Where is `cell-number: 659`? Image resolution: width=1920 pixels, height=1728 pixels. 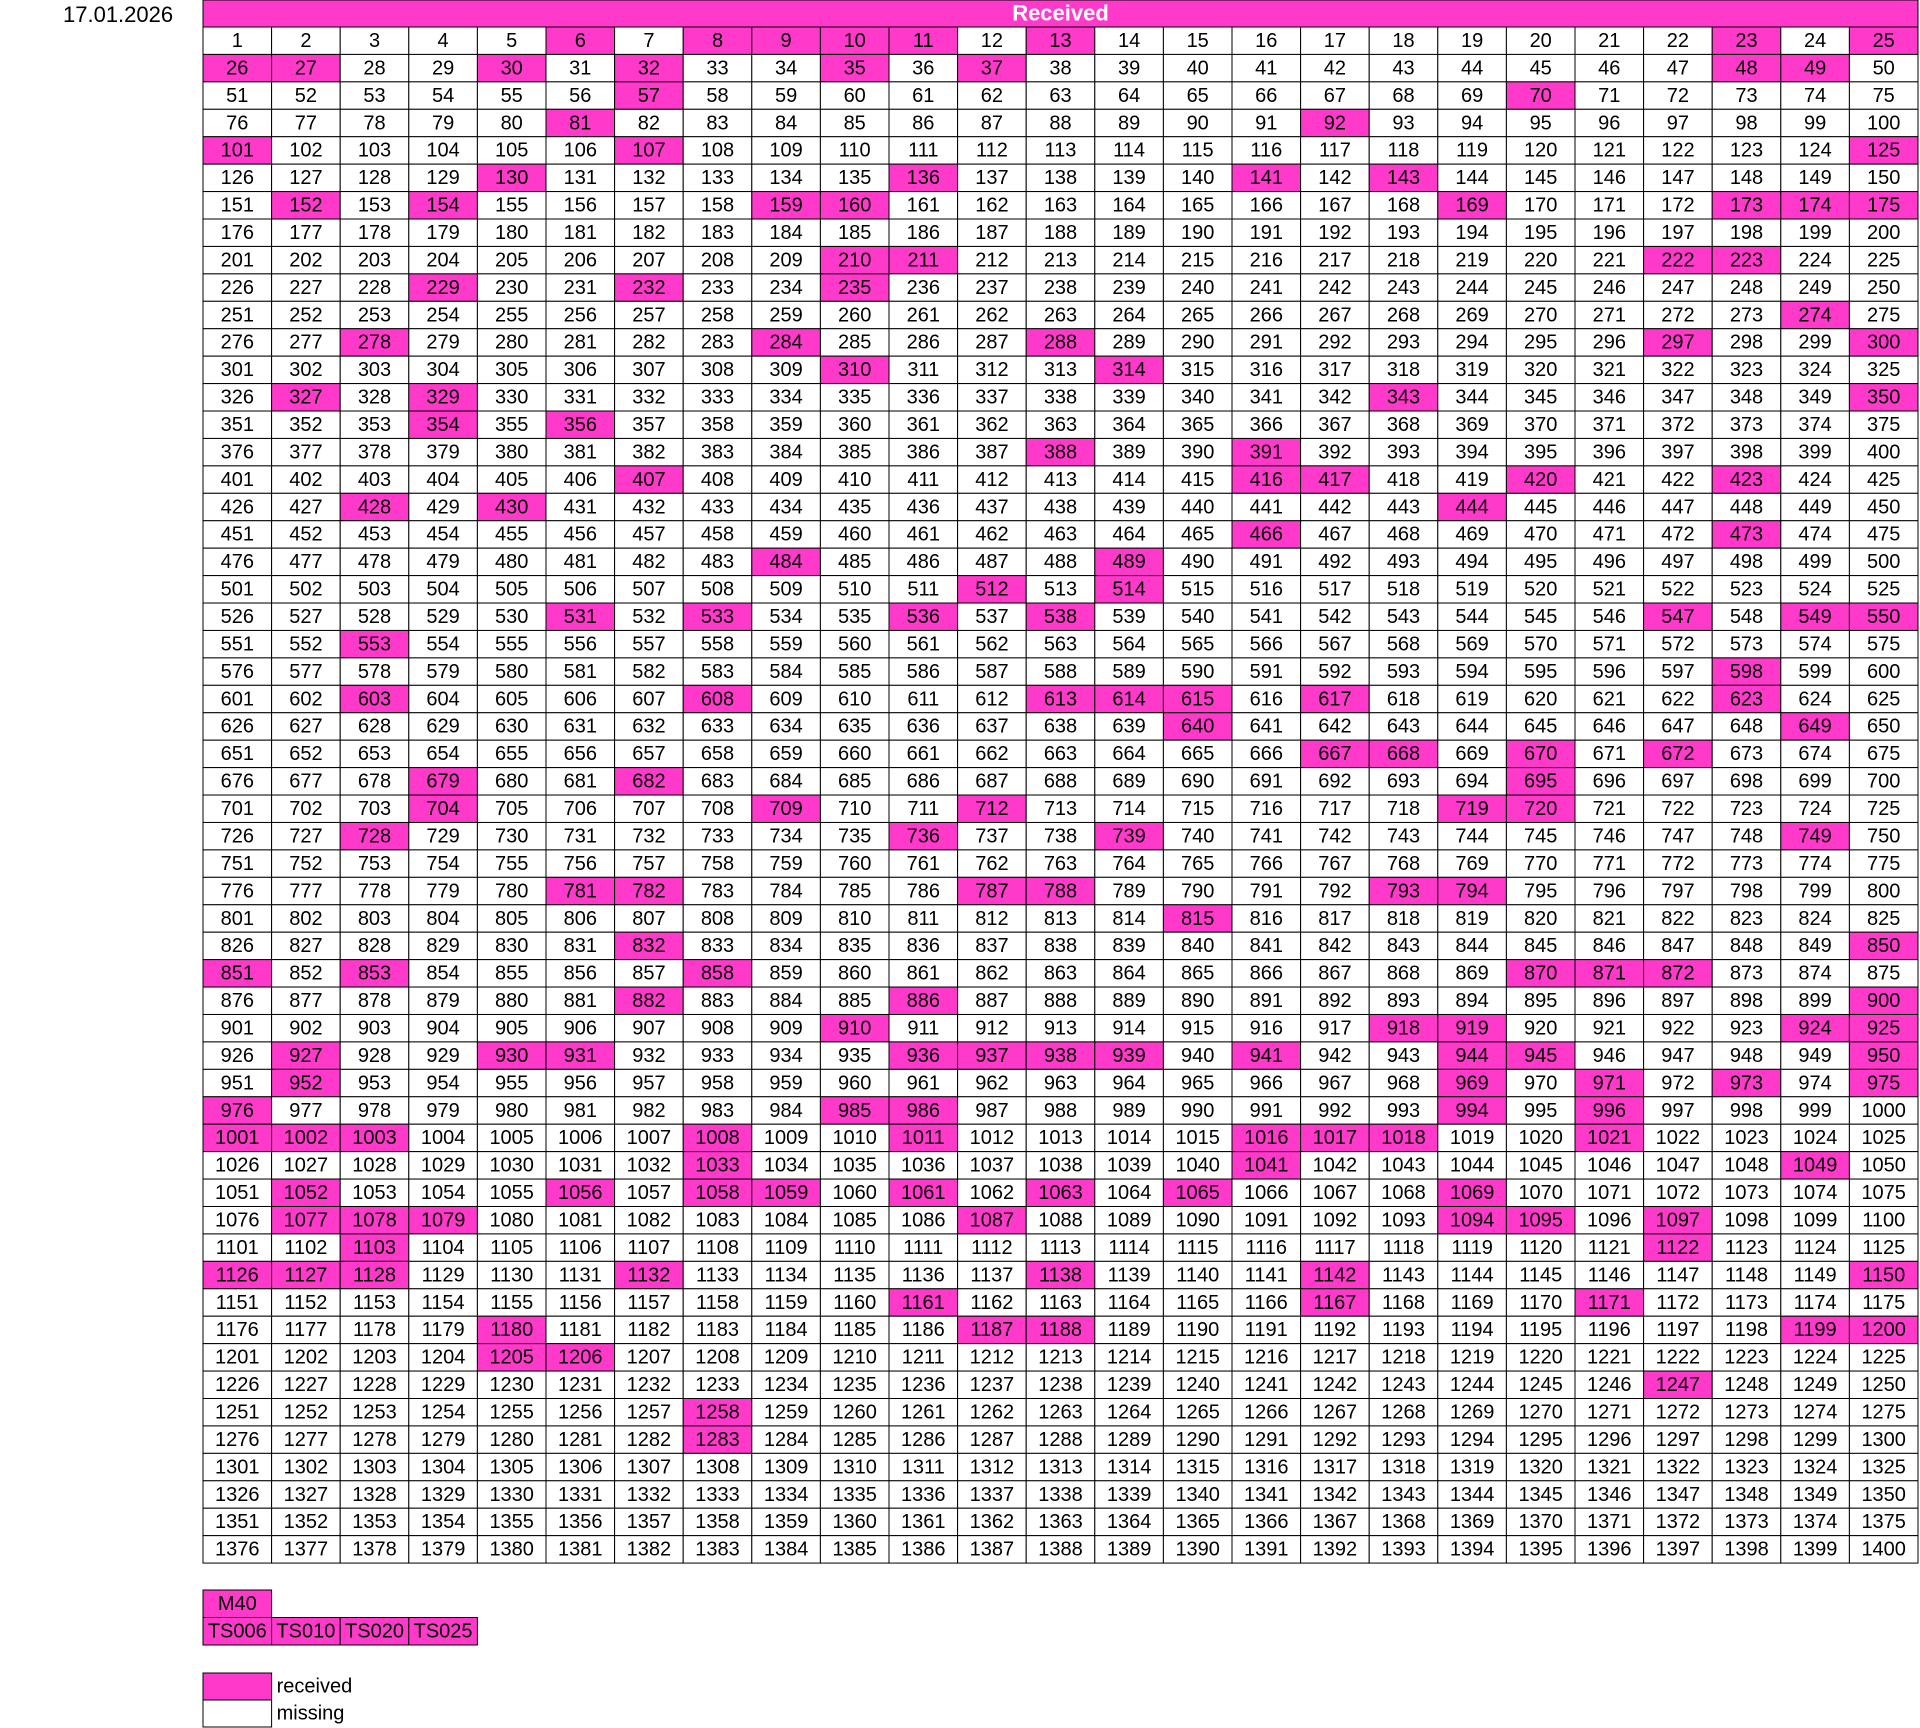 cell-number: 659 is located at coordinates (785, 754).